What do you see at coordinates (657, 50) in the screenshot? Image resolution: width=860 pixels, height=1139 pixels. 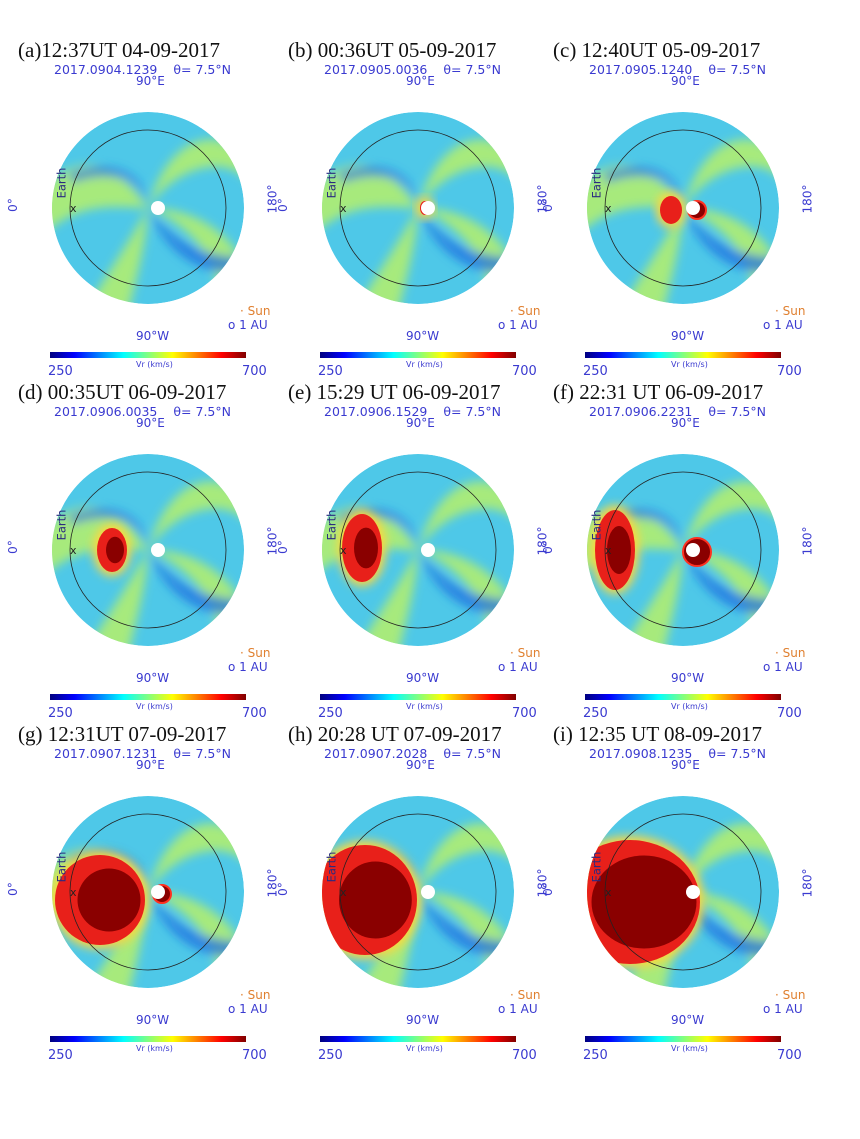 I see `panel-title: (c) 12:40UT 05-09-2017` at bounding box center [657, 50].